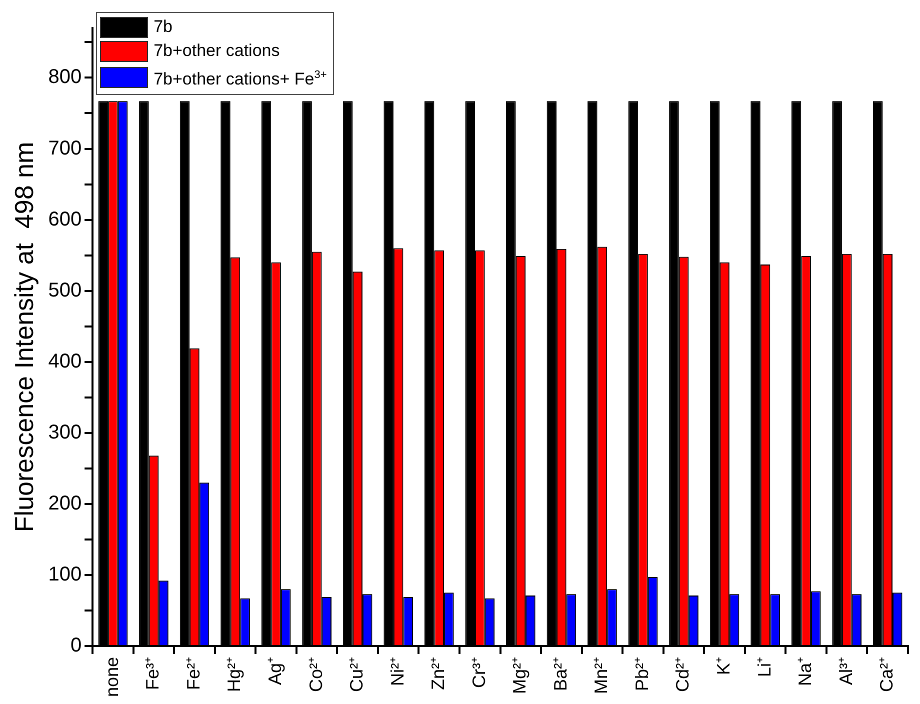  What do you see at coordinates (65, 361) in the screenshot?
I see `y-tick-label: 400` at bounding box center [65, 361].